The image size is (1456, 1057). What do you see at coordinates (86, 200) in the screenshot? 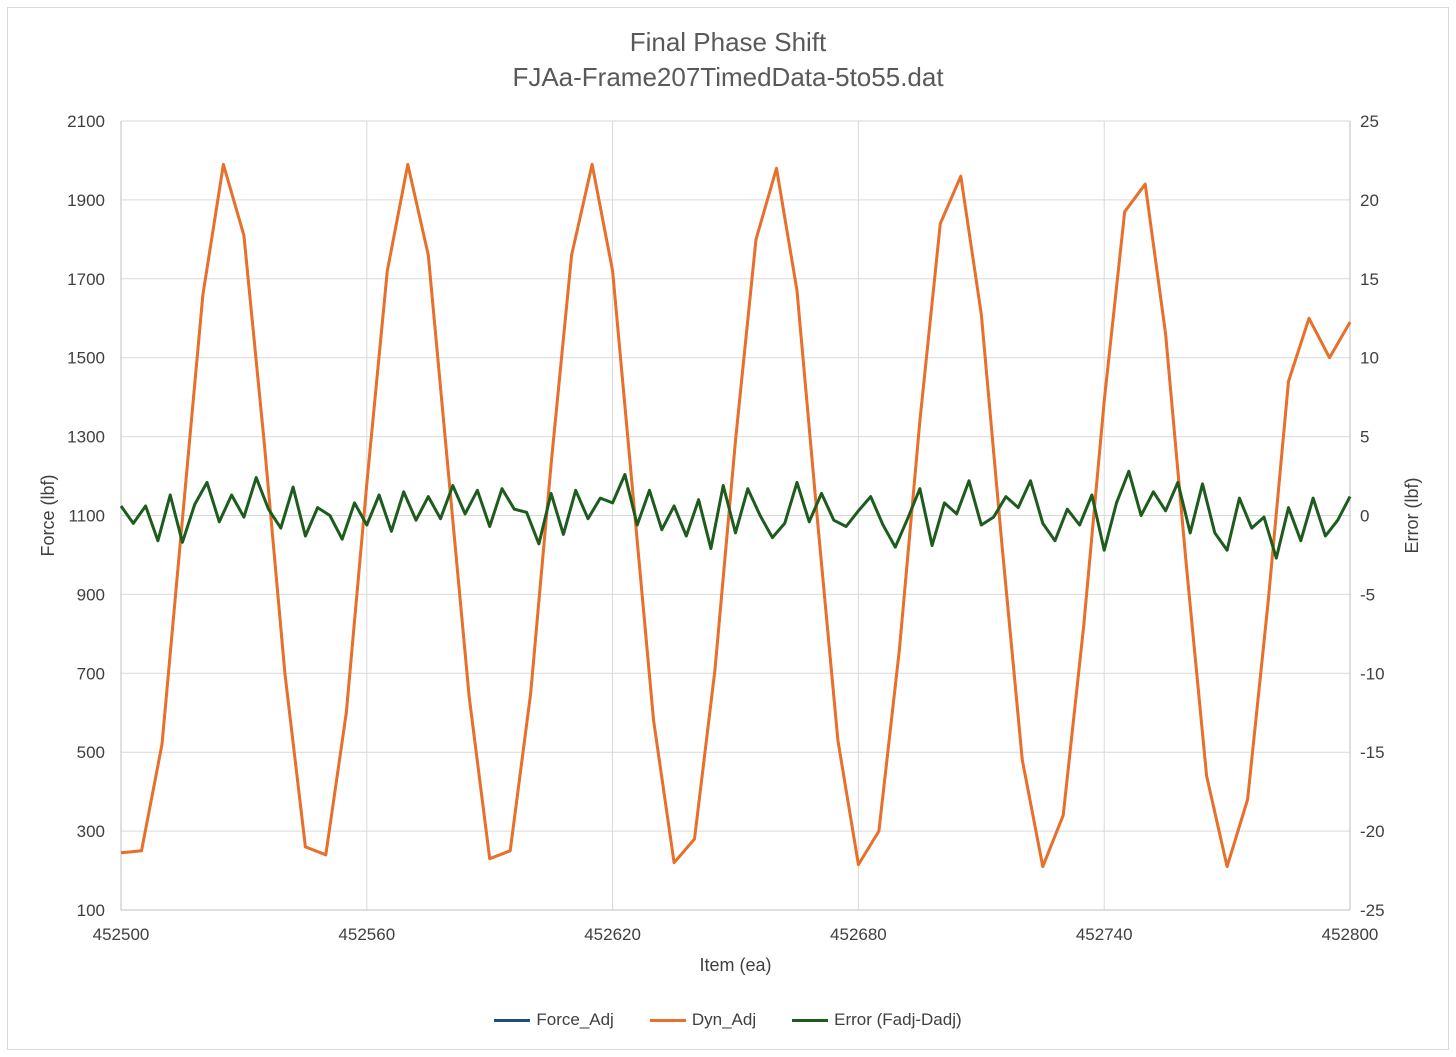
I see `y-tick-label: 1900` at bounding box center [86, 200].